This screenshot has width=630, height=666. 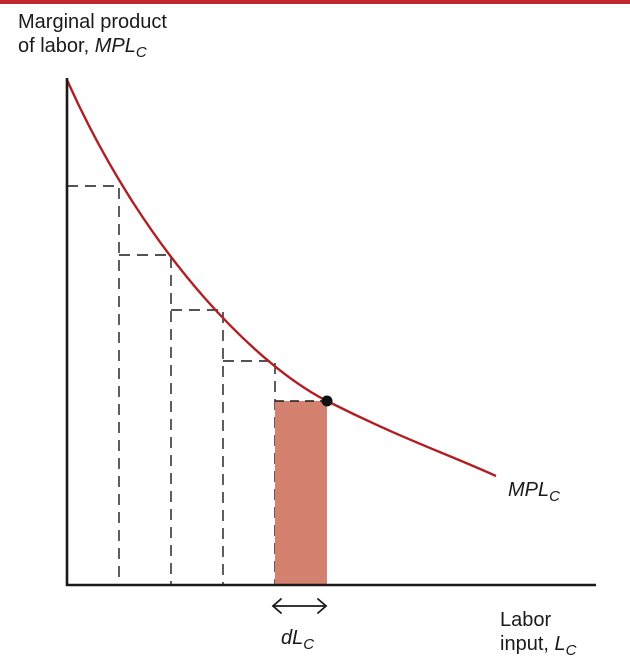 I want to click on y-axis-label-prefix: of labor,, so click(x=56, y=46).